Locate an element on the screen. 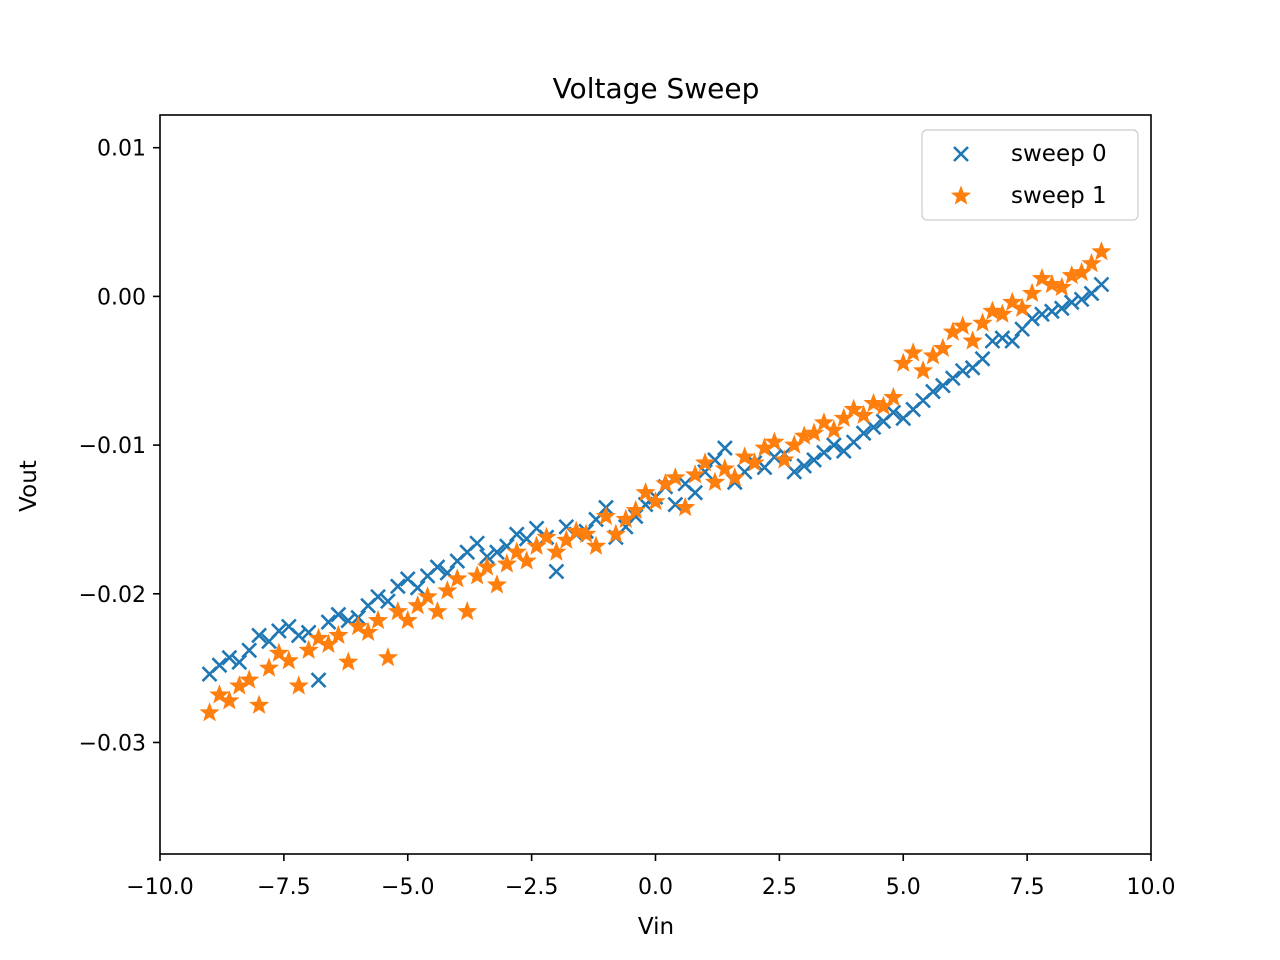 This screenshot has height=960, width=1280. legend-marker-shape is located at coordinates (961, 154).